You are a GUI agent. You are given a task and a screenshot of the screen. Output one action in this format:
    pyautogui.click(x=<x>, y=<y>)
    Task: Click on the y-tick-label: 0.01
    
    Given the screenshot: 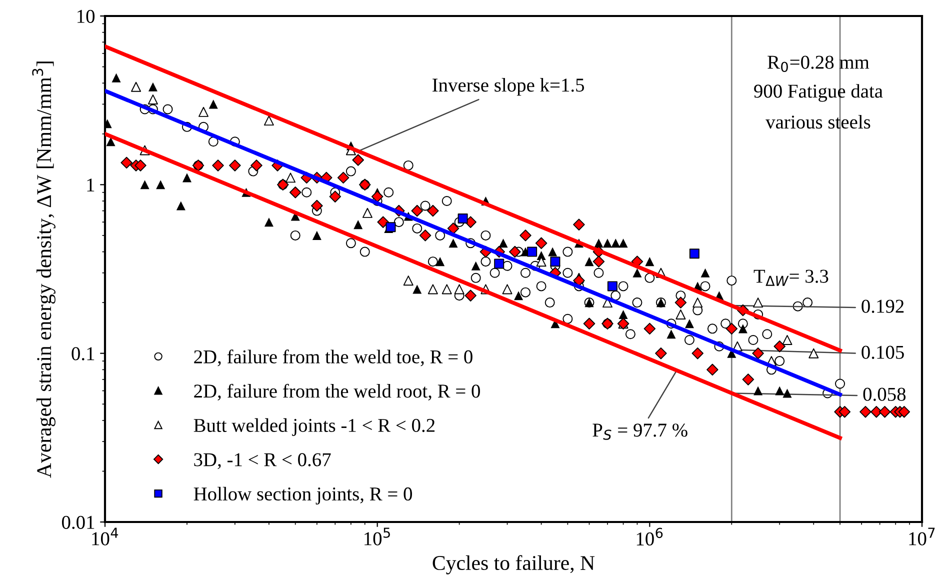 What is the action you would take?
    pyautogui.click(x=78, y=523)
    